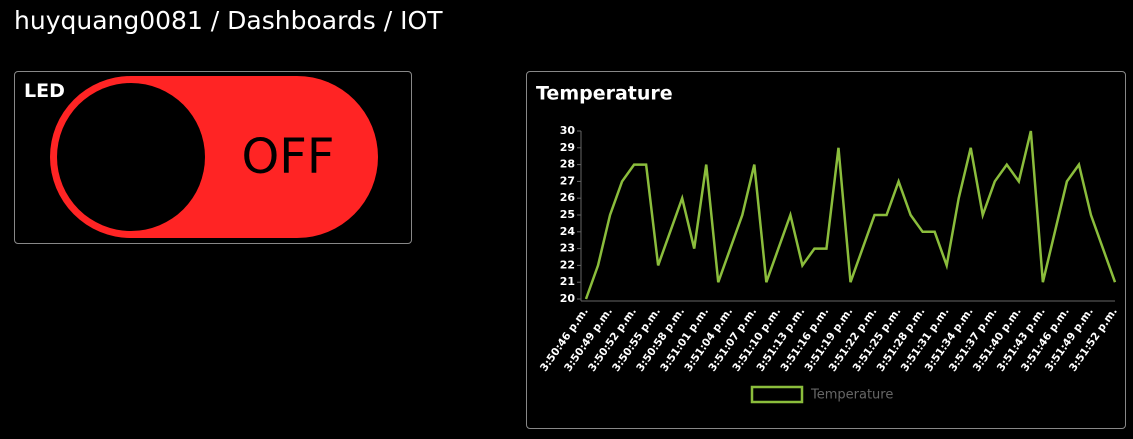 The width and height of the screenshot is (1133, 439). Describe the element at coordinates (604, 94) in the screenshot. I see `chart-title: Temperature` at that location.